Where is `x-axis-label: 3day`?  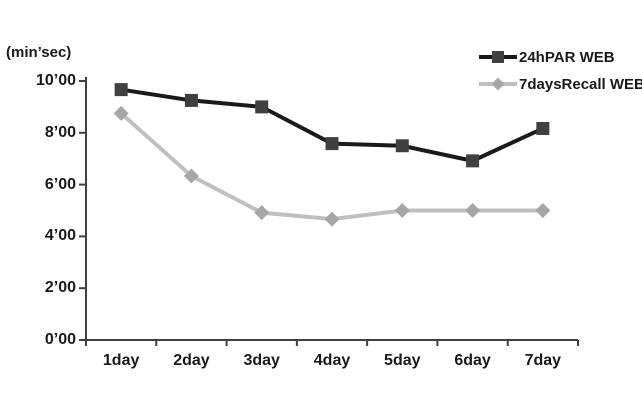 x-axis-label: 3day is located at coordinates (261, 360).